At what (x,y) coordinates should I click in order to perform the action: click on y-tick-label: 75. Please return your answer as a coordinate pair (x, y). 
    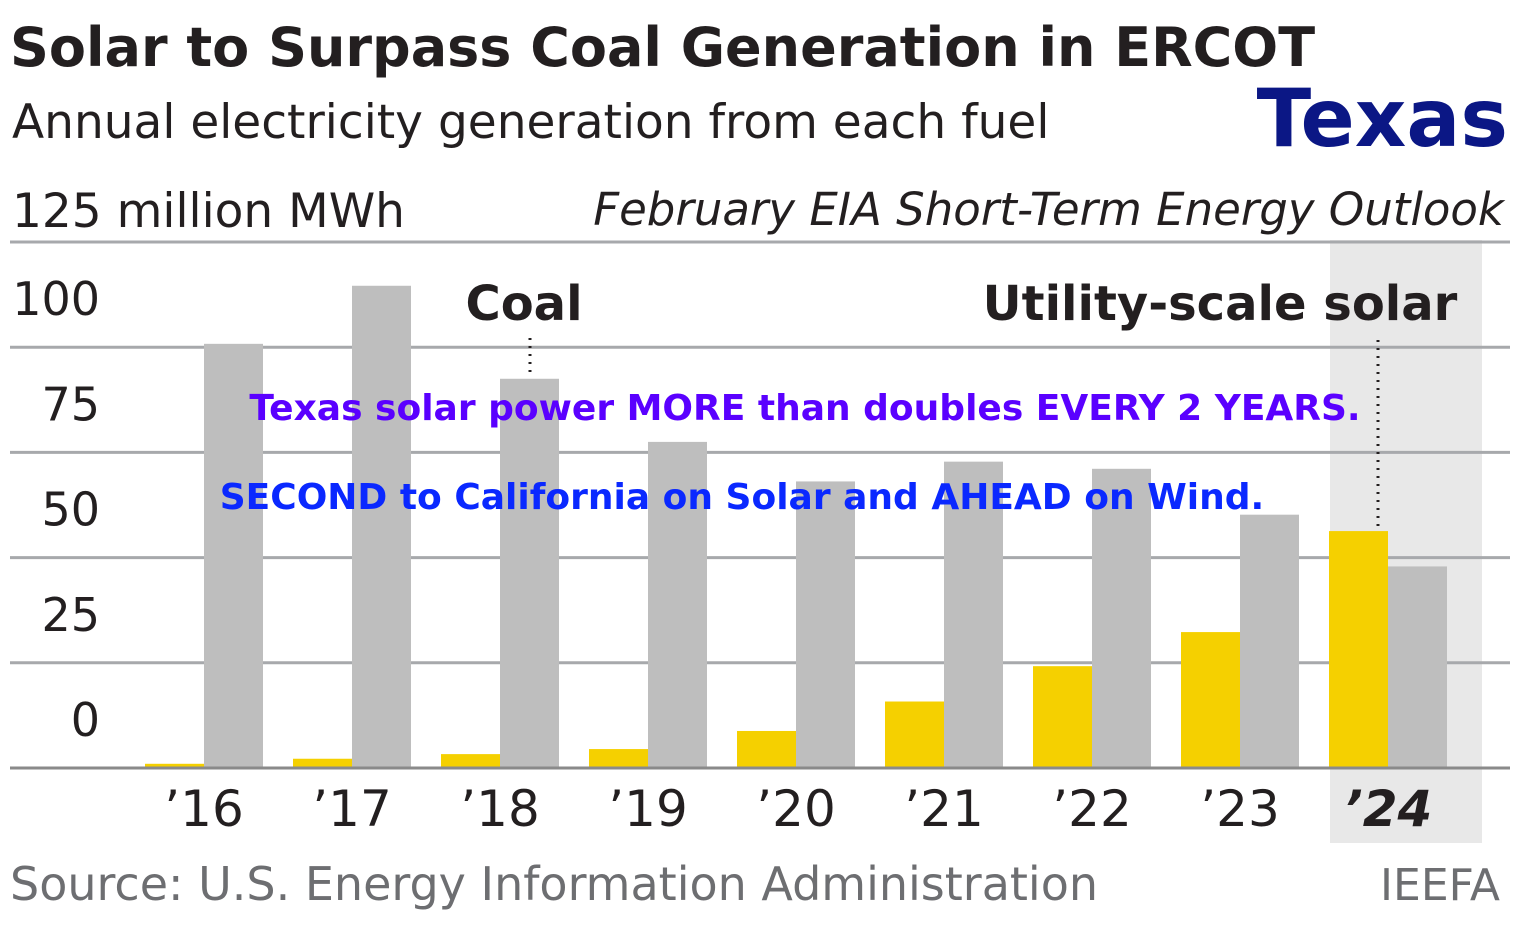
    Looking at the image, I should click on (70, 404).